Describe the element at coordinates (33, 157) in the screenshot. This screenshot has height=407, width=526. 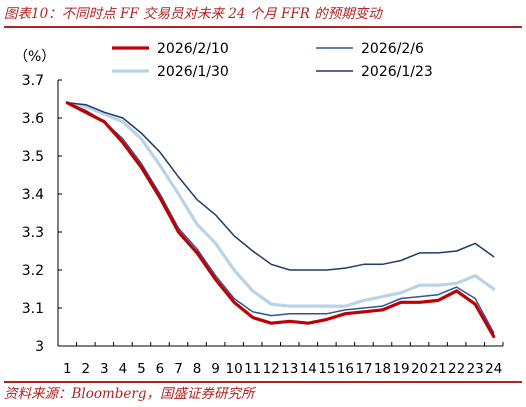
I see `y-tick-label: 3.5` at that location.